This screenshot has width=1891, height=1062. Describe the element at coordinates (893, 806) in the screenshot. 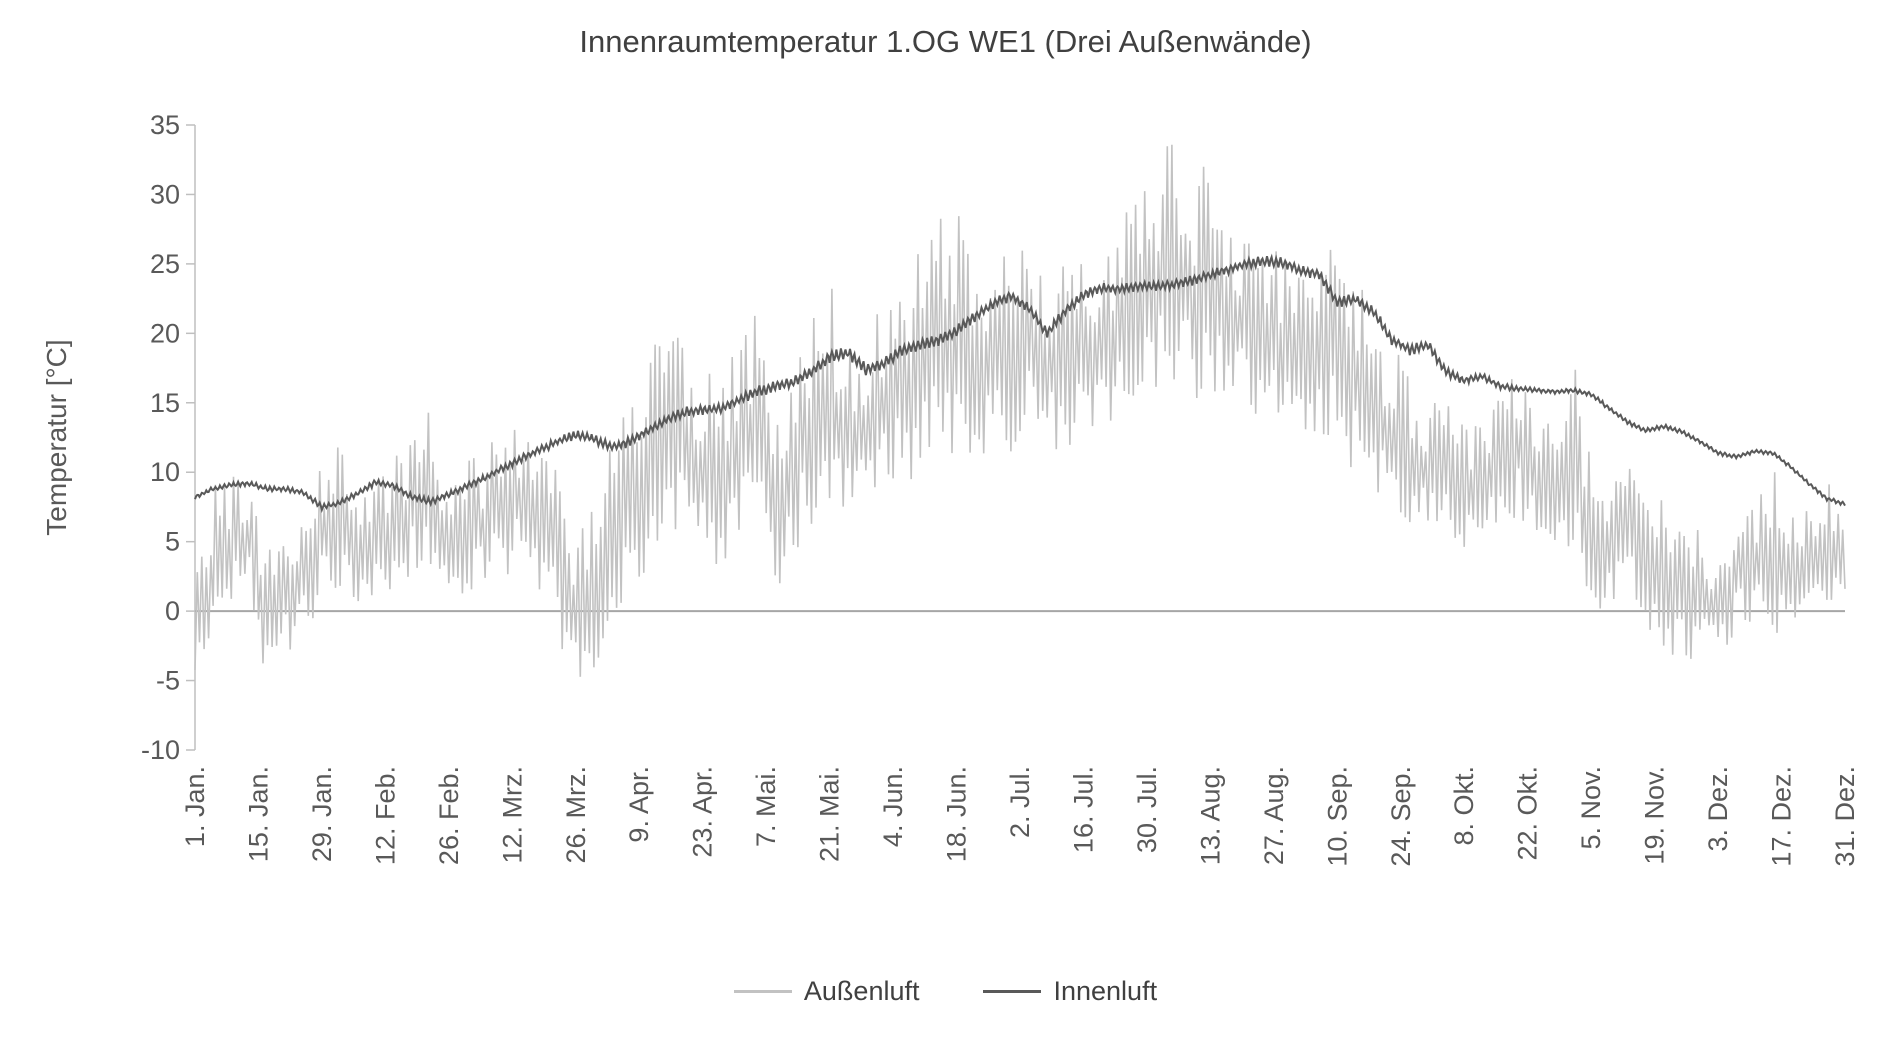

I see `x-tick-label: 4. Jun.` at that location.